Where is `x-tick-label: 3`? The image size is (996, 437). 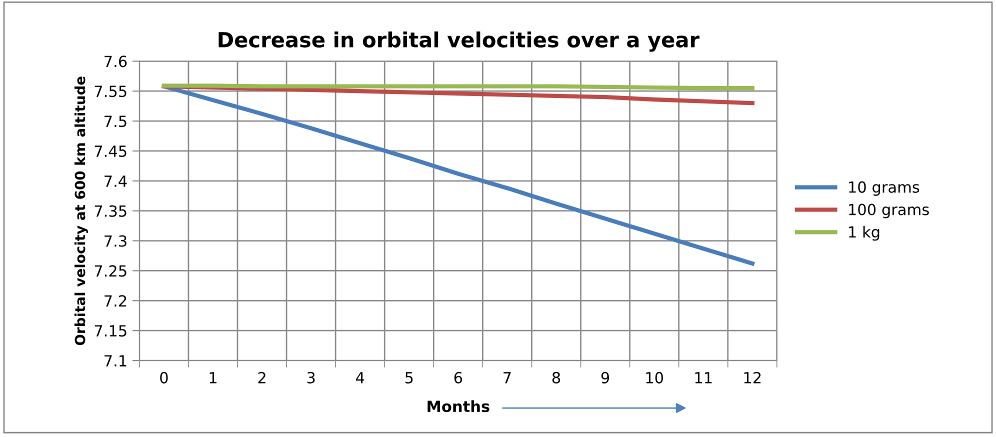
x-tick-label: 3 is located at coordinates (311, 378).